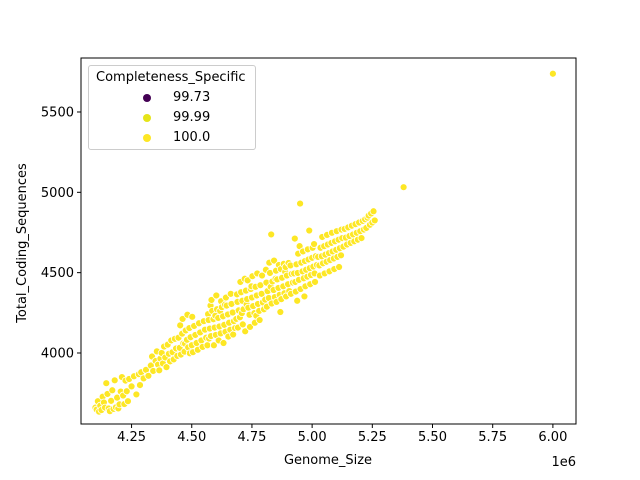 The width and height of the screenshot is (640, 480). What do you see at coordinates (432, 437) in the screenshot?
I see `x-tick-label: 5.50` at bounding box center [432, 437].